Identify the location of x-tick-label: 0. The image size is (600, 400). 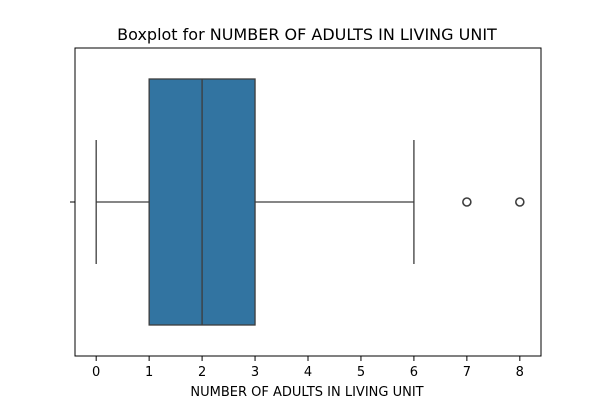
(96, 372).